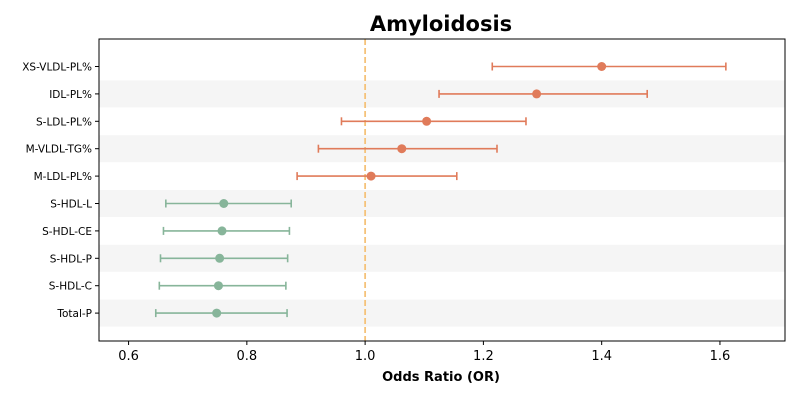  What do you see at coordinates (64, 122) in the screenshot?
I see `y-tick-label: S-LDL-PL%` at bounding box center [64, 122].